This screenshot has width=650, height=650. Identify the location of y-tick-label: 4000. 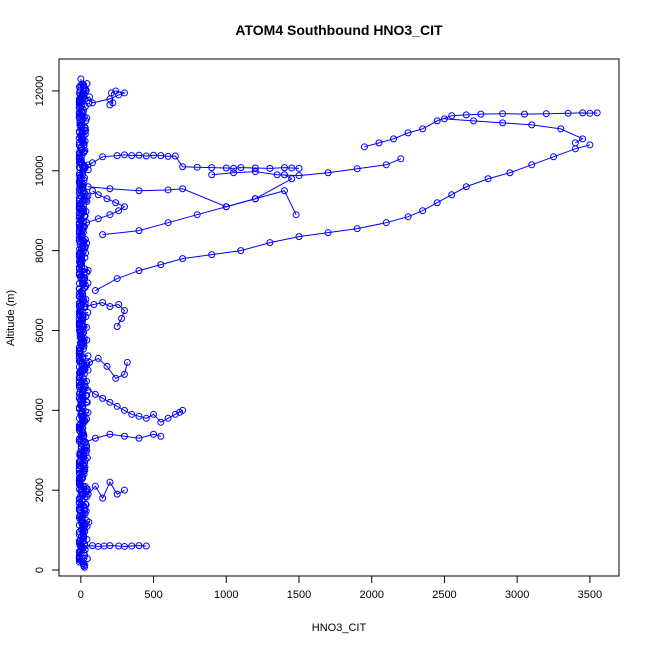
(40, 410).